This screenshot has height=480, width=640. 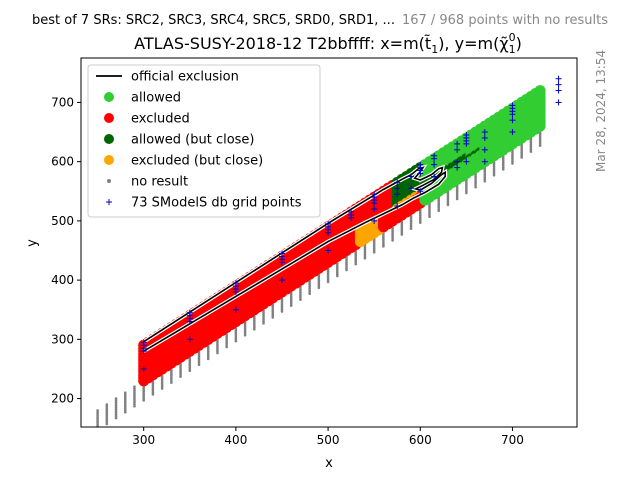 I want to click on x-tick-label: 400, so click(x=235, y=440).